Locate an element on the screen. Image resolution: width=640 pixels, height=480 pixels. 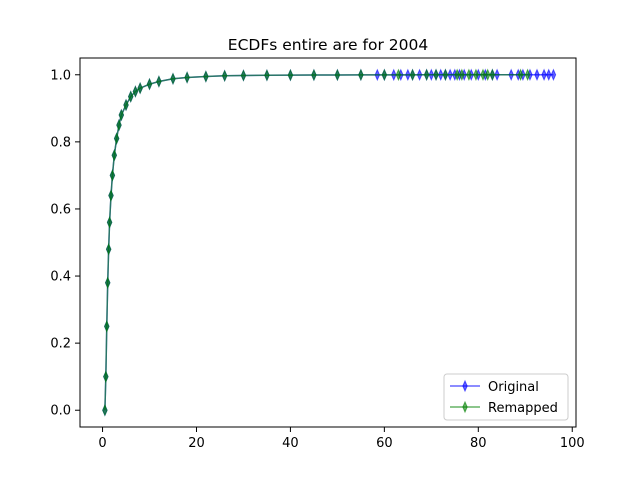
y-axis: 0.0 0.2 0.4 0.6 0.8 1.0 is located at coordinates (65, 243).